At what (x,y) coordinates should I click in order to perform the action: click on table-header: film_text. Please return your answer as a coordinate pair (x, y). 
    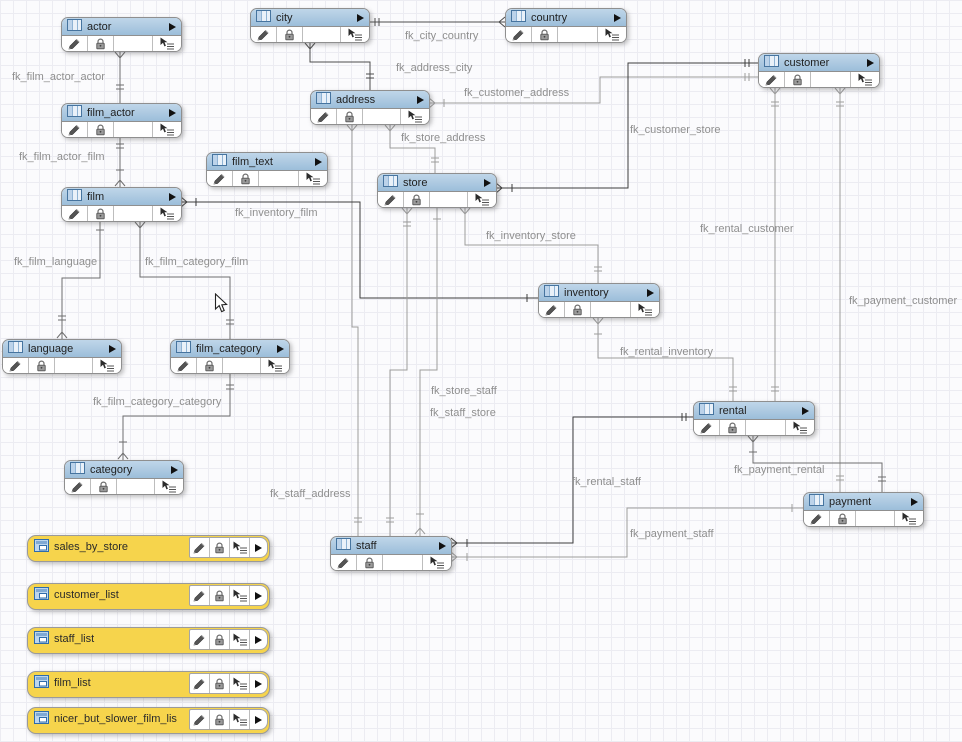
    Looking at the image, I should click on (267, 162).